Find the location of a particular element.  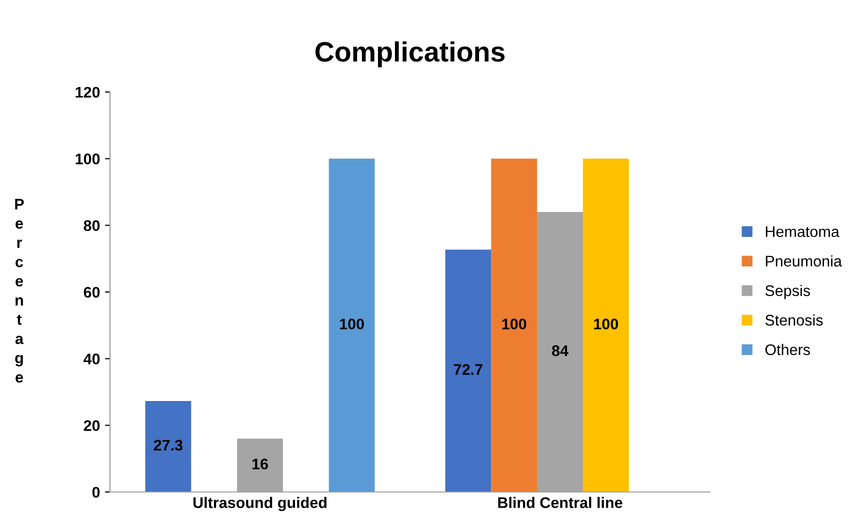

data-label: 27.3 is located at coordinates (168, 445).